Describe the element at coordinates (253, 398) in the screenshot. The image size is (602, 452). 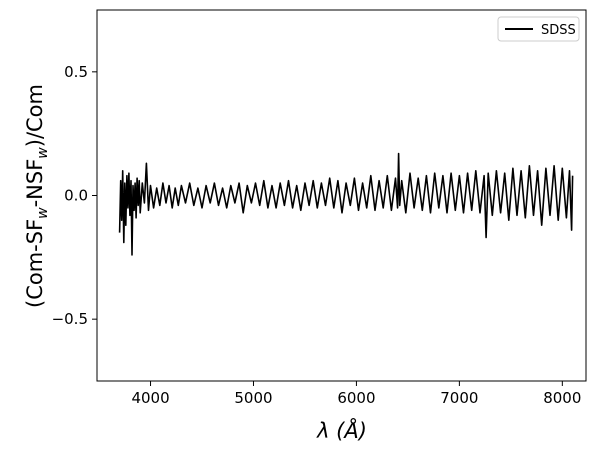
I see `x-tick-label: 5000` at that location.